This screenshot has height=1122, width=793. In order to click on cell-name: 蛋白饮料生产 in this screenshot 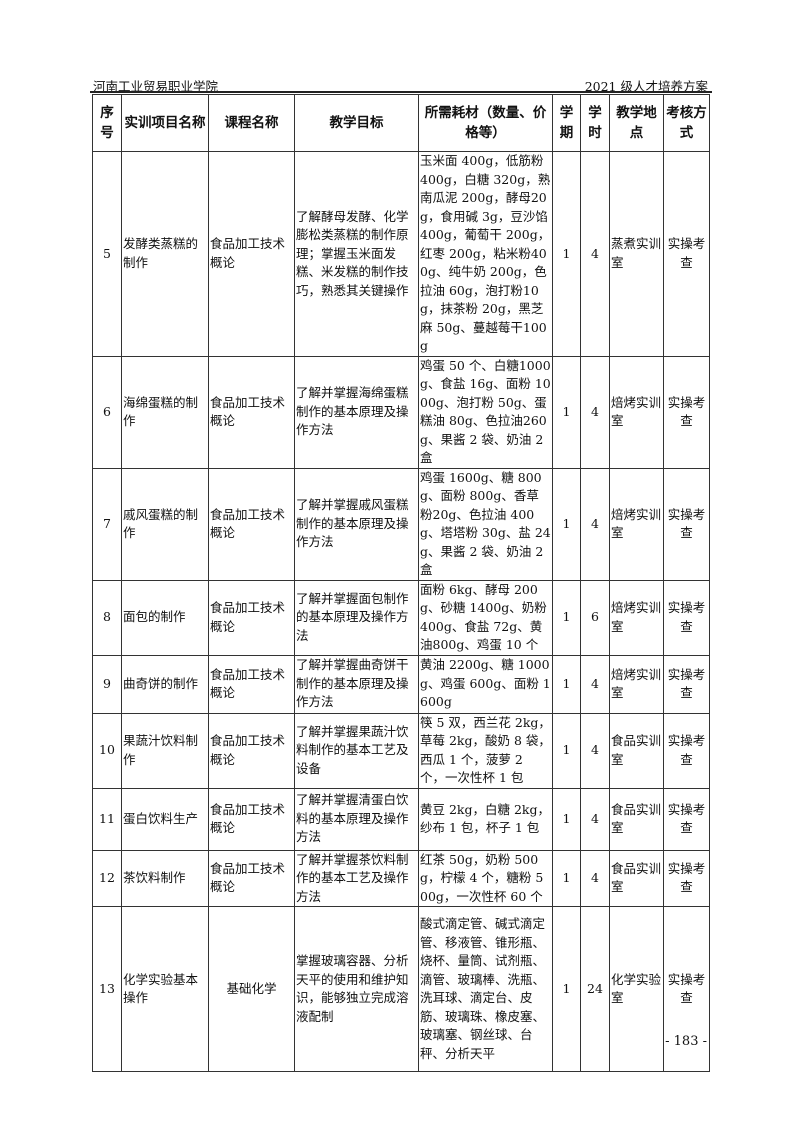, I will do `click(165, 819)`.